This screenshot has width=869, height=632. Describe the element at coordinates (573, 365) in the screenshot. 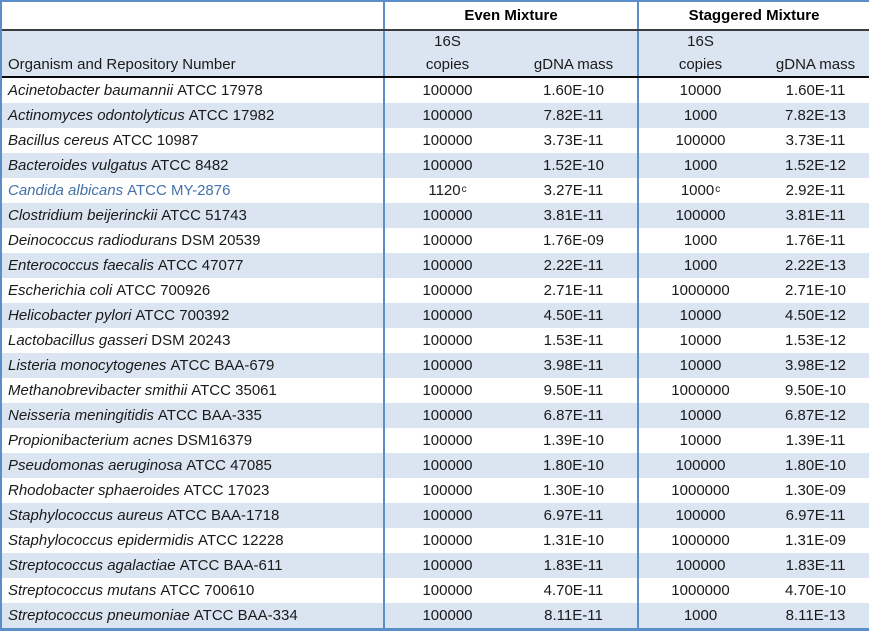

I see `even-gdna-mass-cell: 3.98E-11` at that location.